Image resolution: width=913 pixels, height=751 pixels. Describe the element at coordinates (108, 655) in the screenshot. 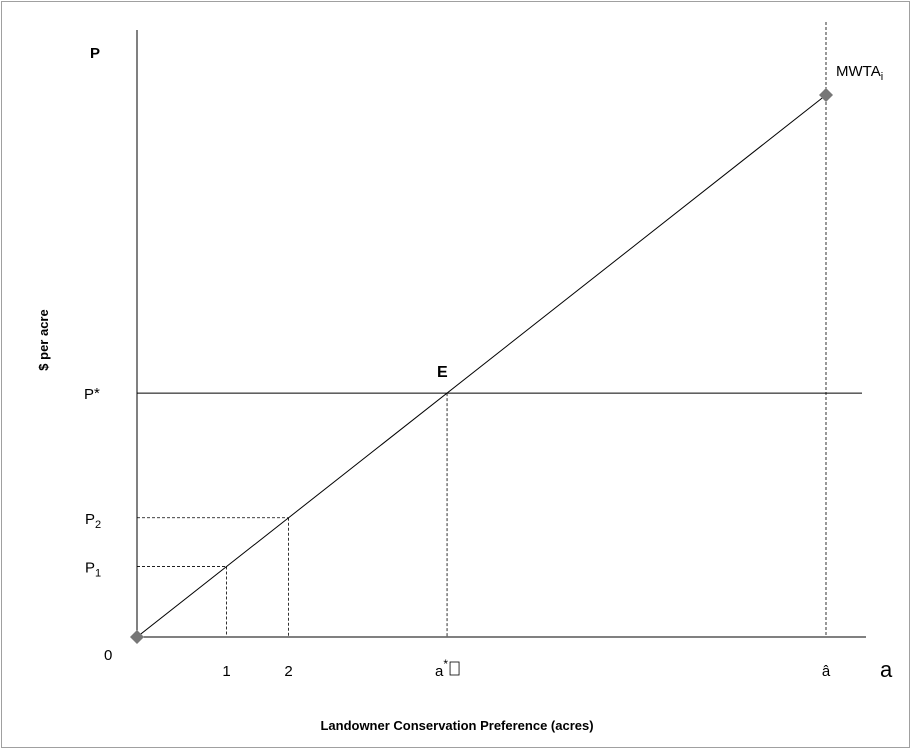

I see `origin-label: 0` at that location.